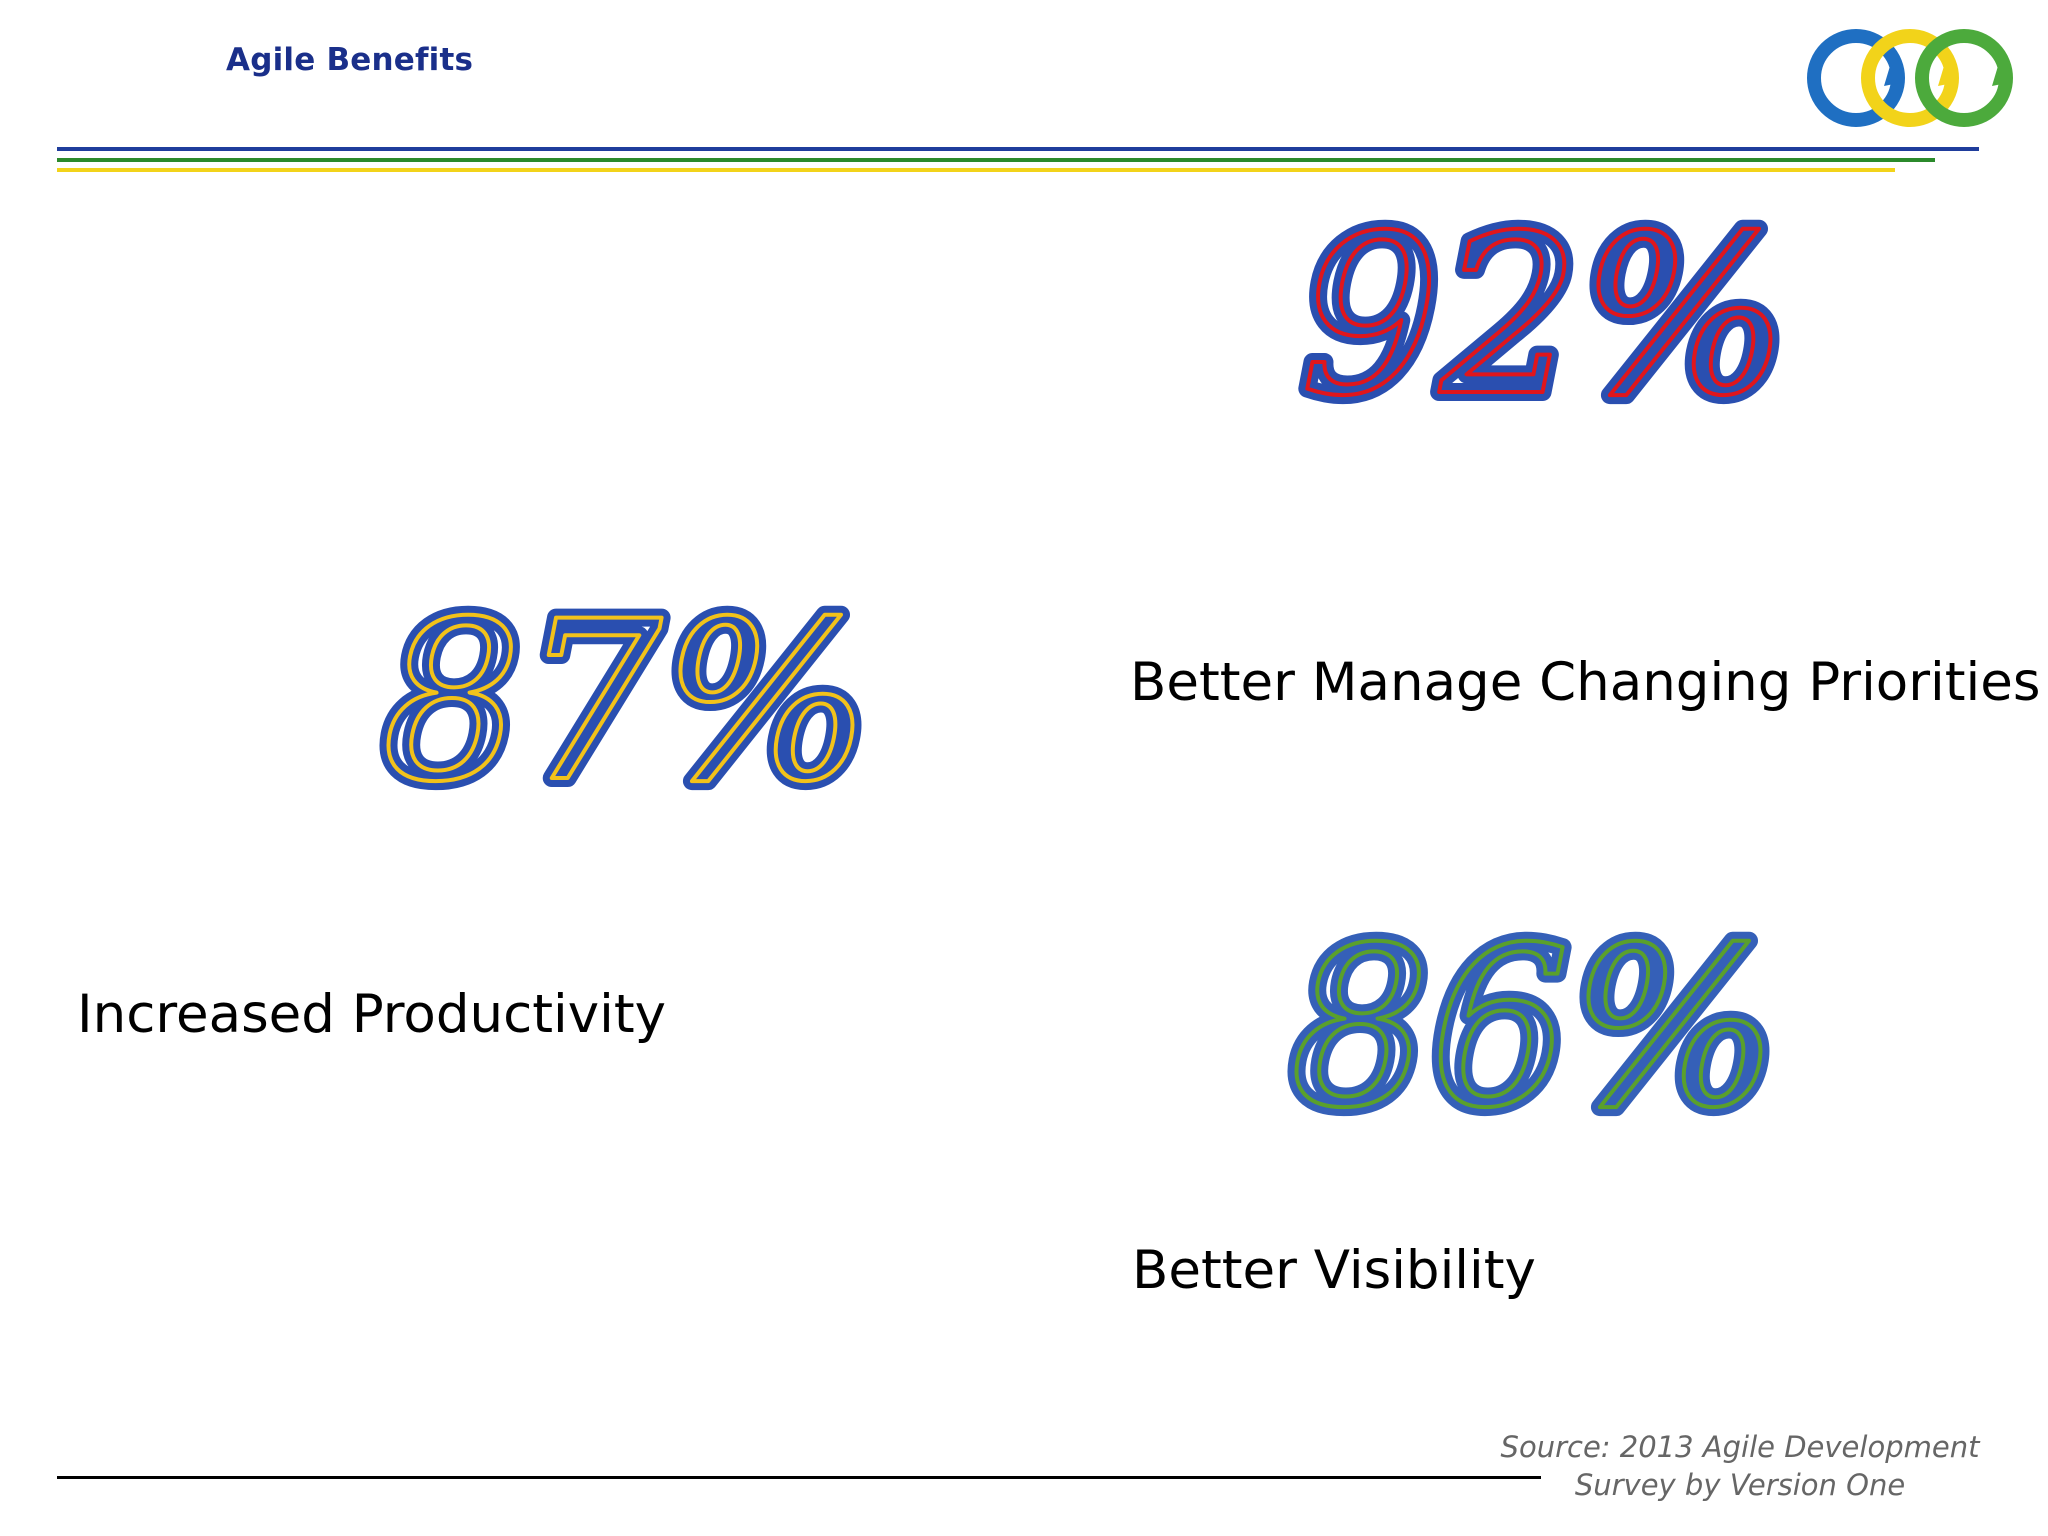 The image size is (2048, 1536). I want to click on stat-86-percent: 86% 86%, so click(1534, 1032).